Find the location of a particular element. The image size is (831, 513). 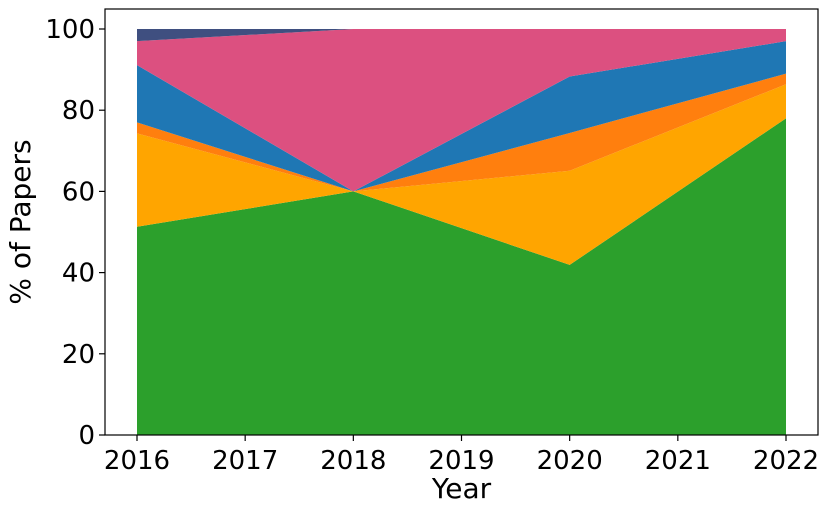

y-tick-label: 80 is located at coordinates (78, 111).